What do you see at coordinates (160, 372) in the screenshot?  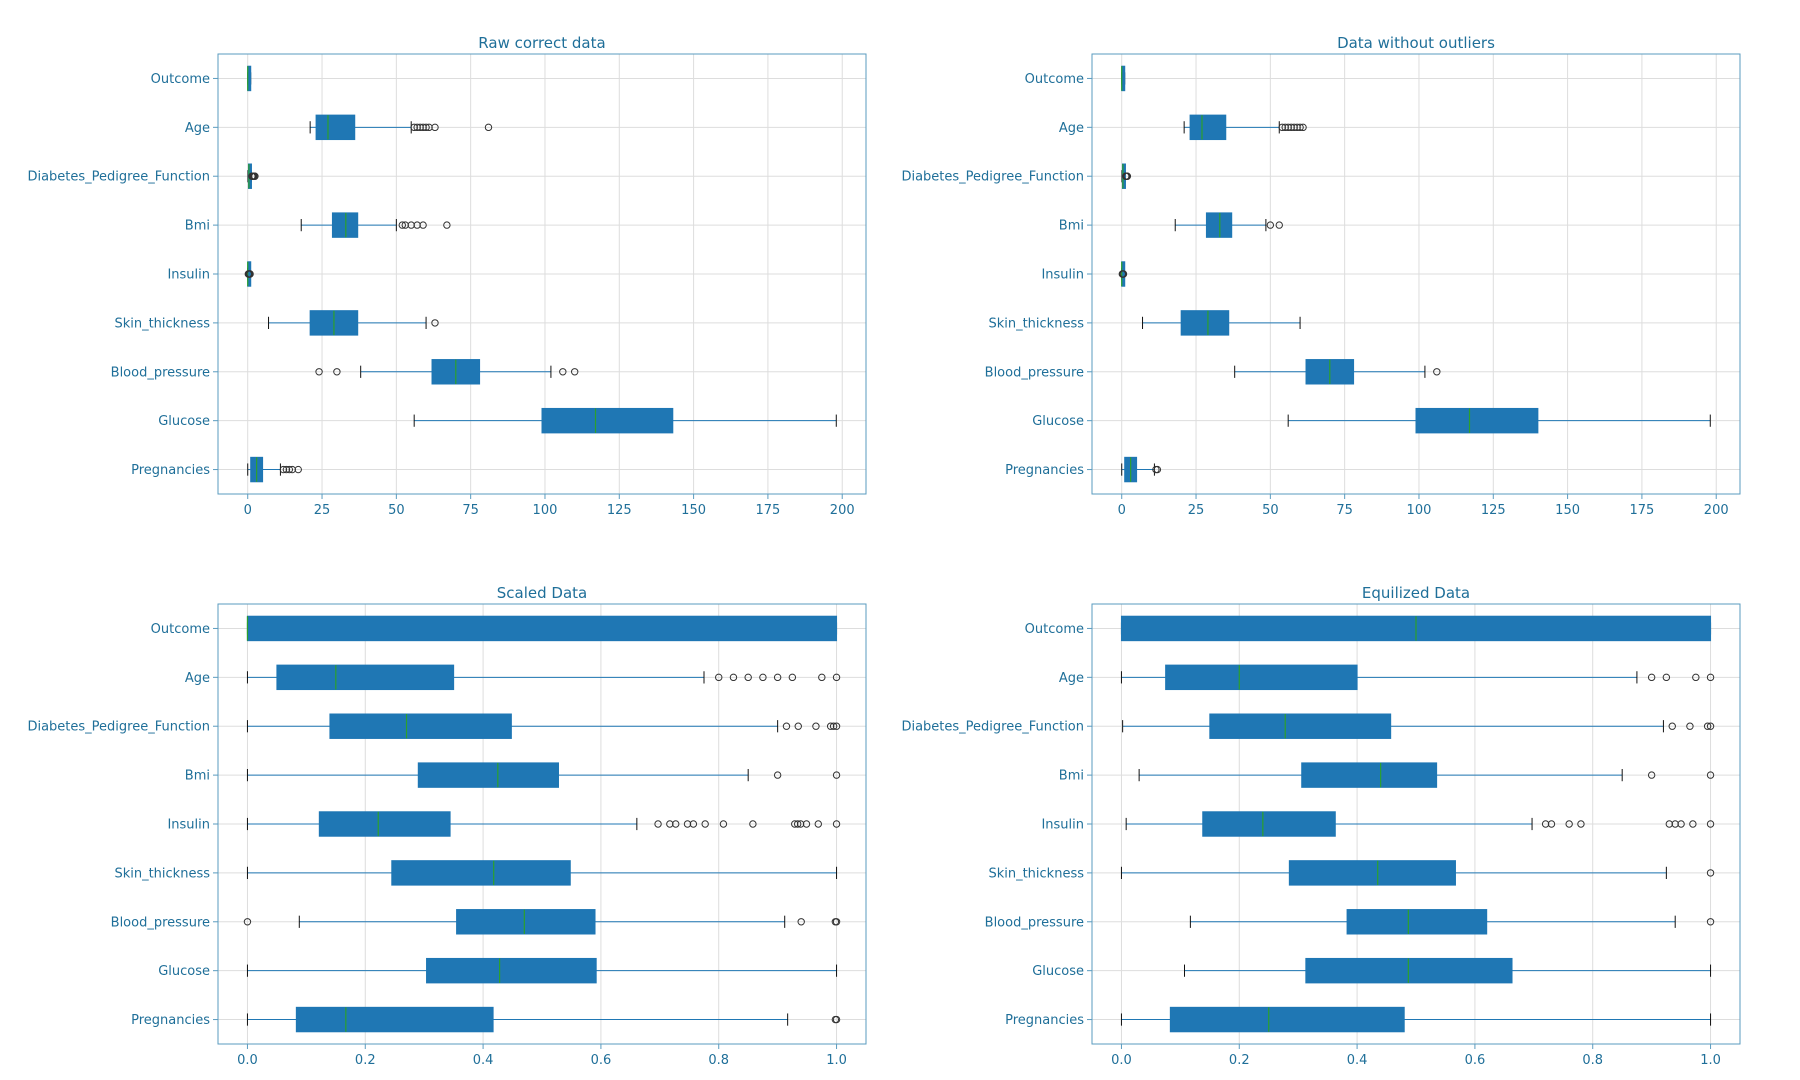 I see `y-tick-label: Blood_pressure` at bounding box center [160, 372].